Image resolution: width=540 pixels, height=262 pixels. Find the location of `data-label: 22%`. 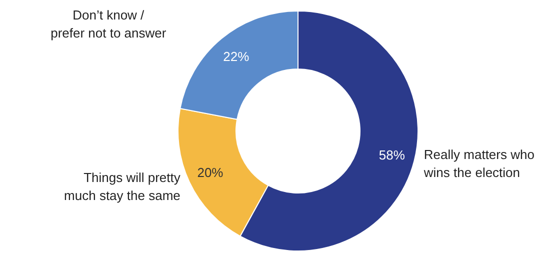

data-label: 22% is located at coordinates (236, 56).